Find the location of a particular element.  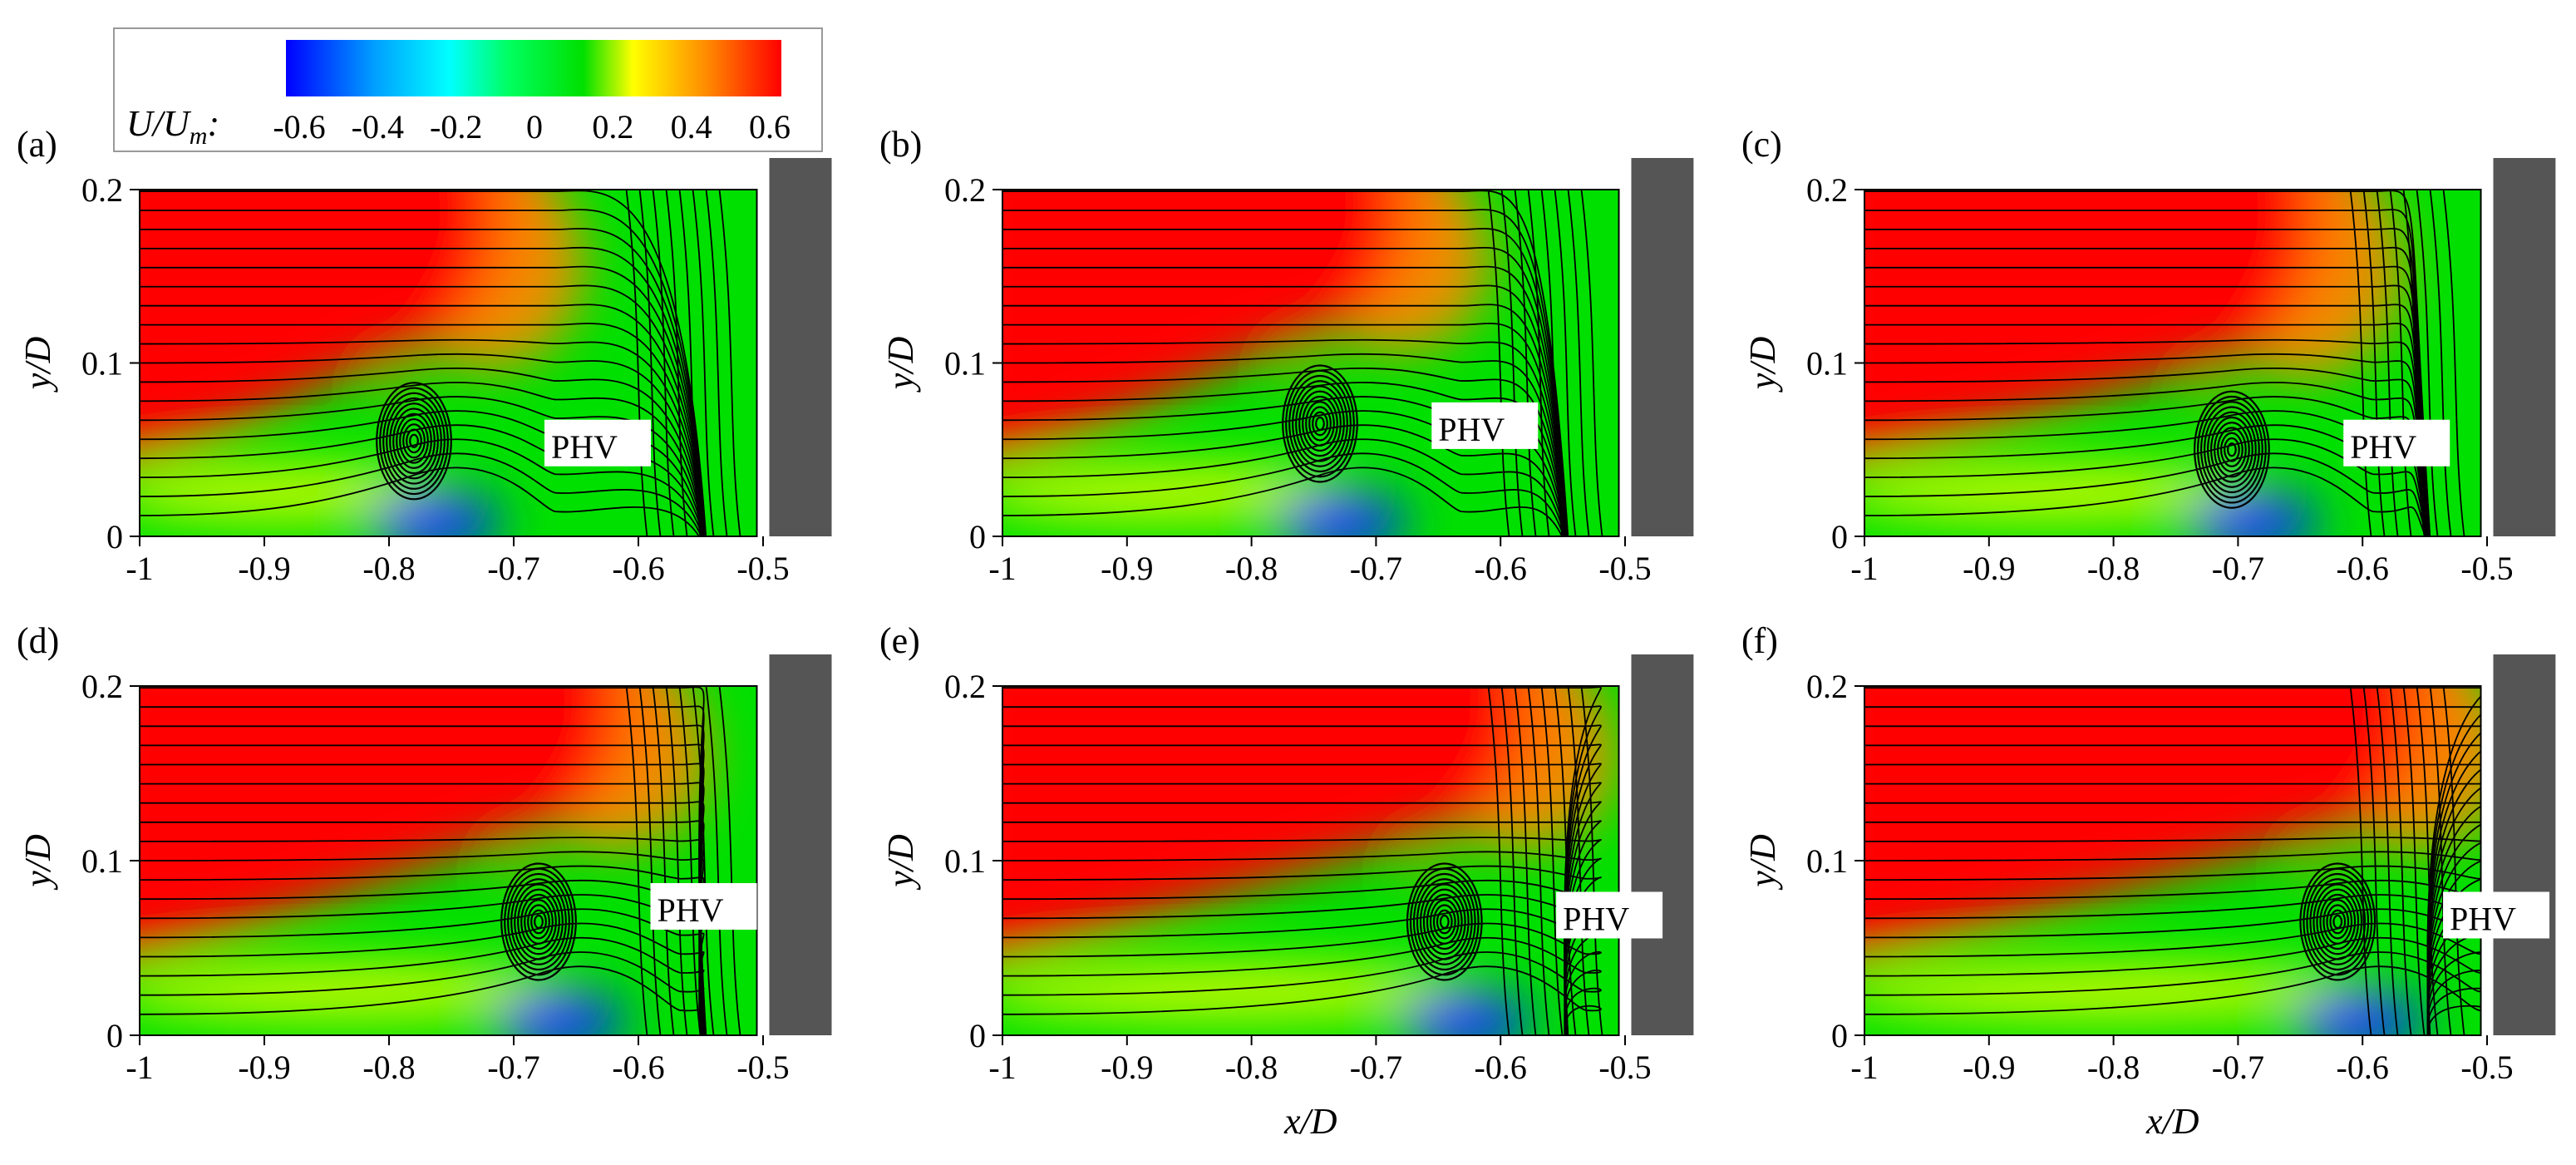

annotation-phv: PHV is located at coordinates (2383, 447).